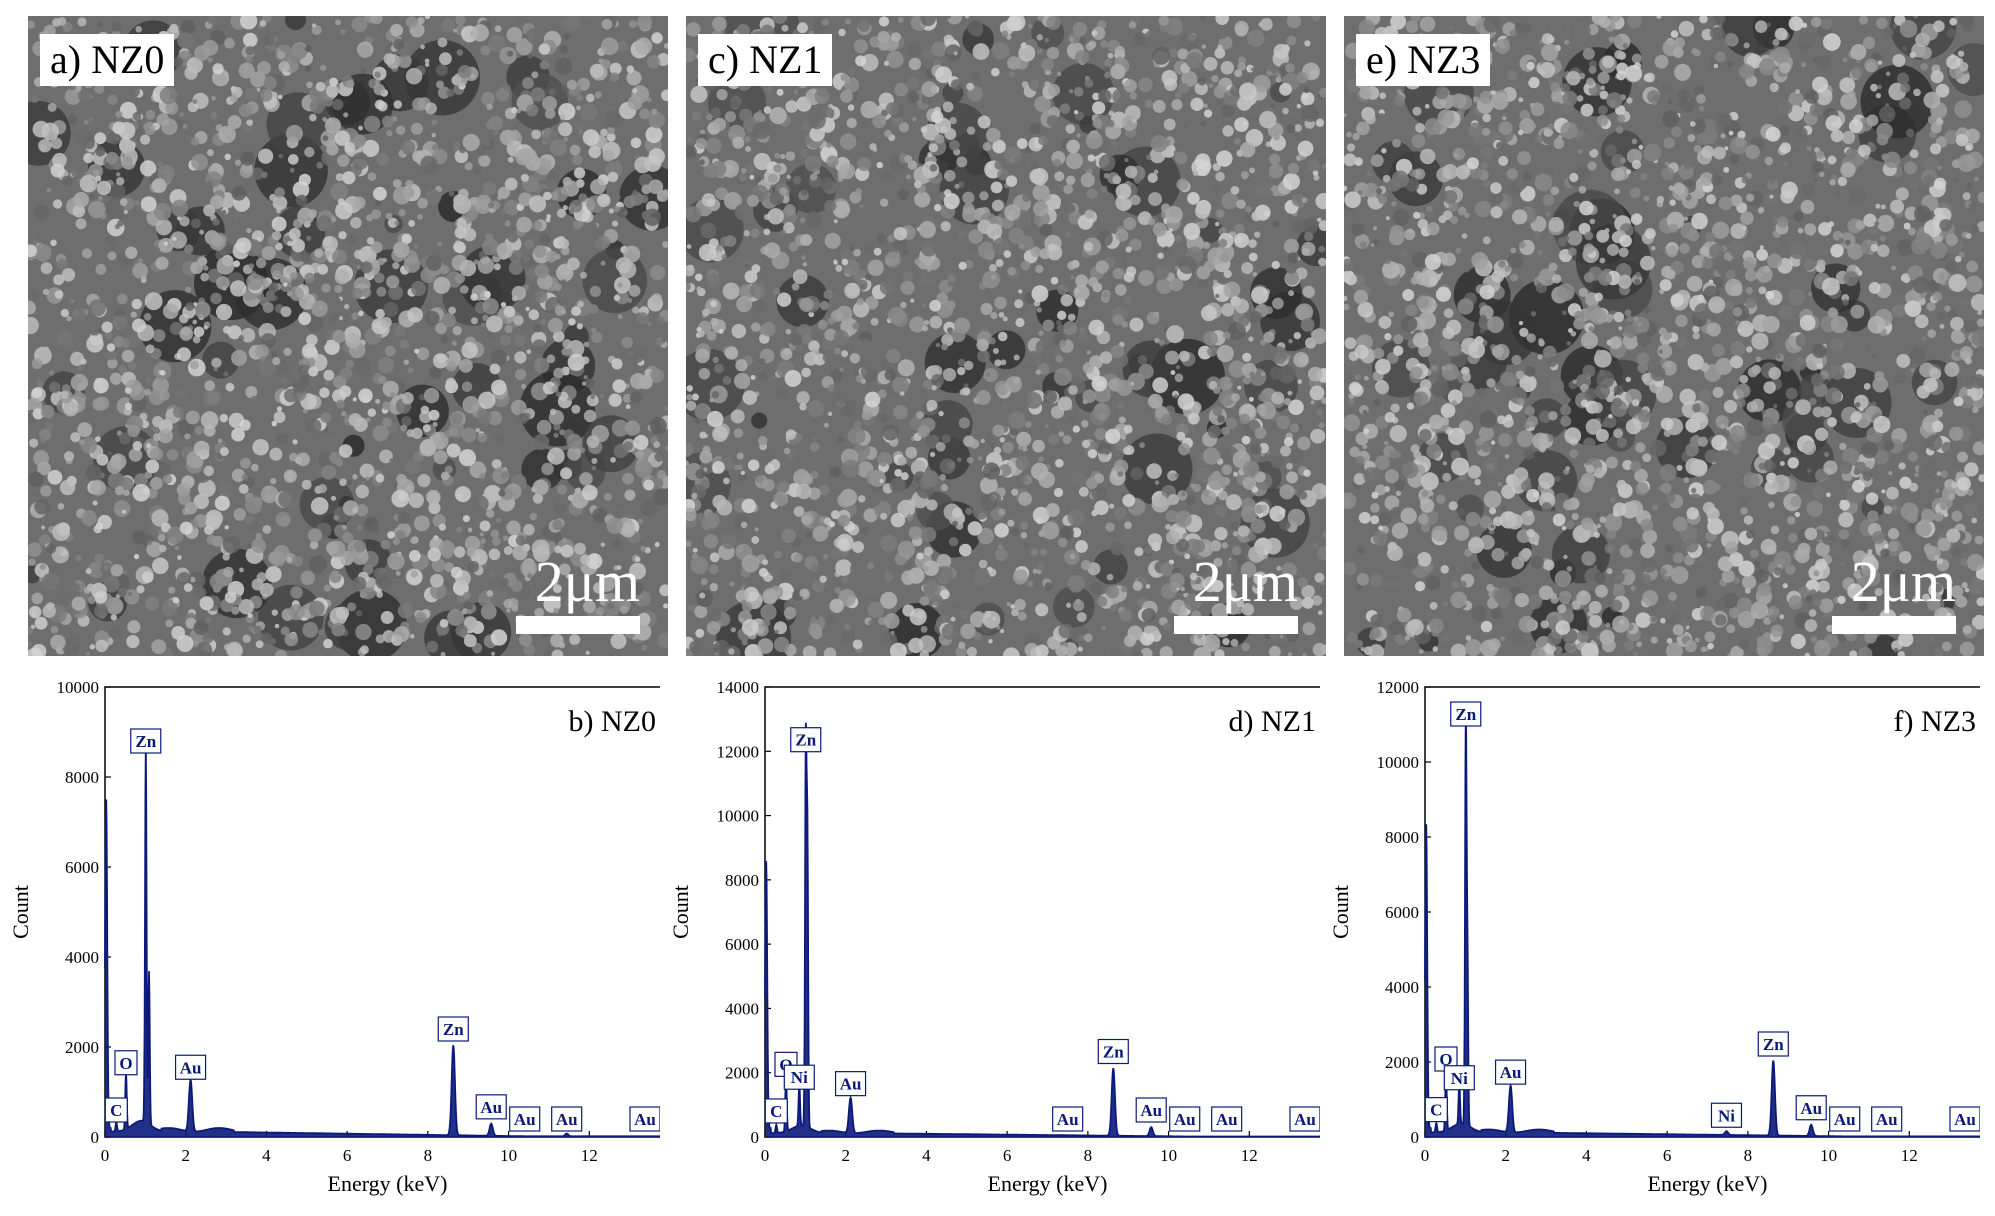 Image resolution: width=1995 pixels, height=1216 pixels. I want to click on plot-frame, so click(1042, 912).